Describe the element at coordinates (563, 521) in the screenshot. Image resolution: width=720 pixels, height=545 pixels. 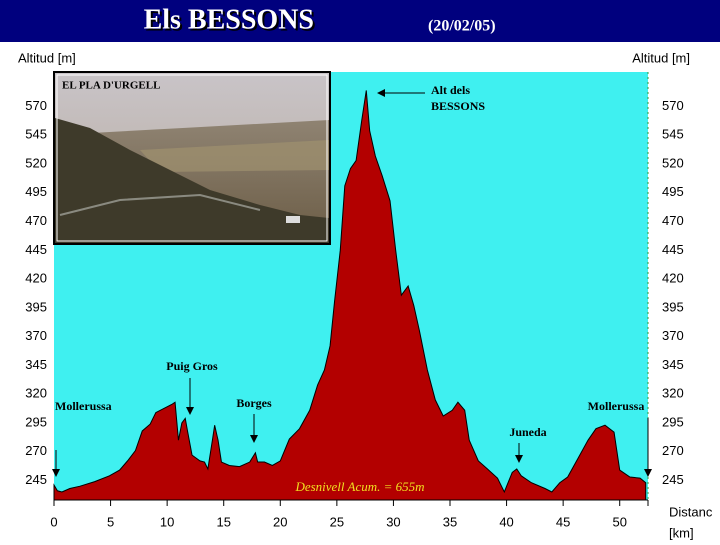
I see `x-tick-label: 45` at that location.